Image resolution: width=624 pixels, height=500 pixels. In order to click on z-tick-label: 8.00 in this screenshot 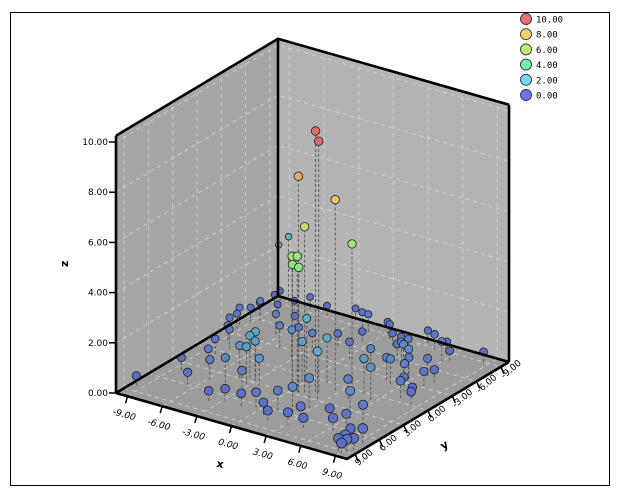, I will do `click(98, 193)`.